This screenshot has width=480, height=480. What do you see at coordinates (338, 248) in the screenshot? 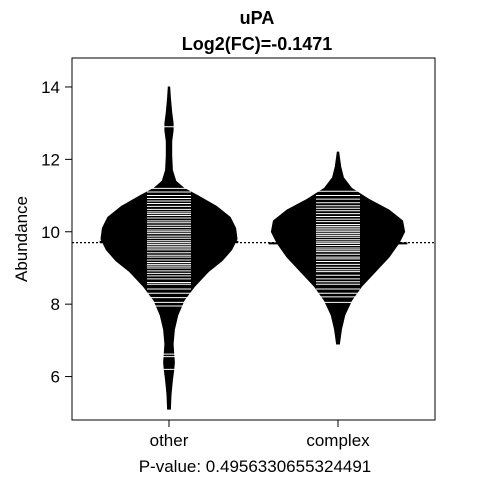
I see `bean-complex` at bounding box center [338, 248].